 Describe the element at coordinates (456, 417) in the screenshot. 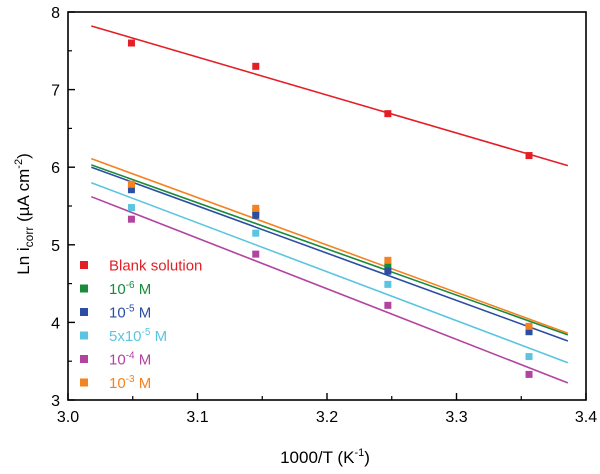

I see `x-tick-label: 3.3` at that location.